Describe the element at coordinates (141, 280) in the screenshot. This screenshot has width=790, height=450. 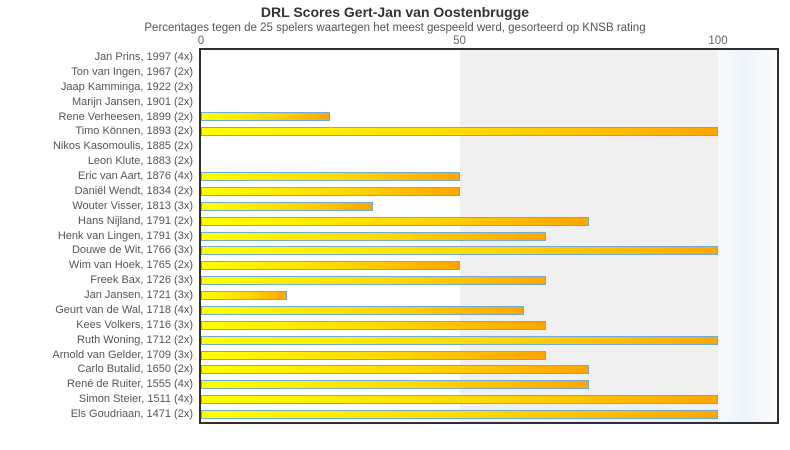
I see `y-axis-label: Freek Bax, 1726 (3x)` at that location.